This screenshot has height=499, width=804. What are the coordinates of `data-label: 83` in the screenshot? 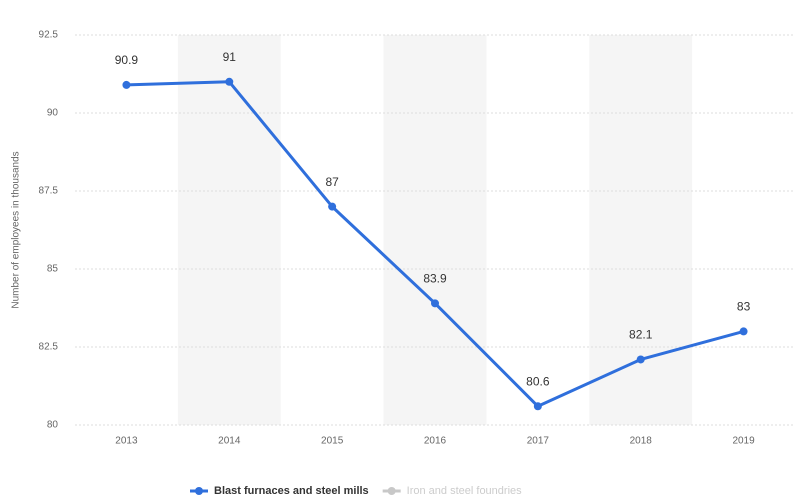 It's located at (744, 307).